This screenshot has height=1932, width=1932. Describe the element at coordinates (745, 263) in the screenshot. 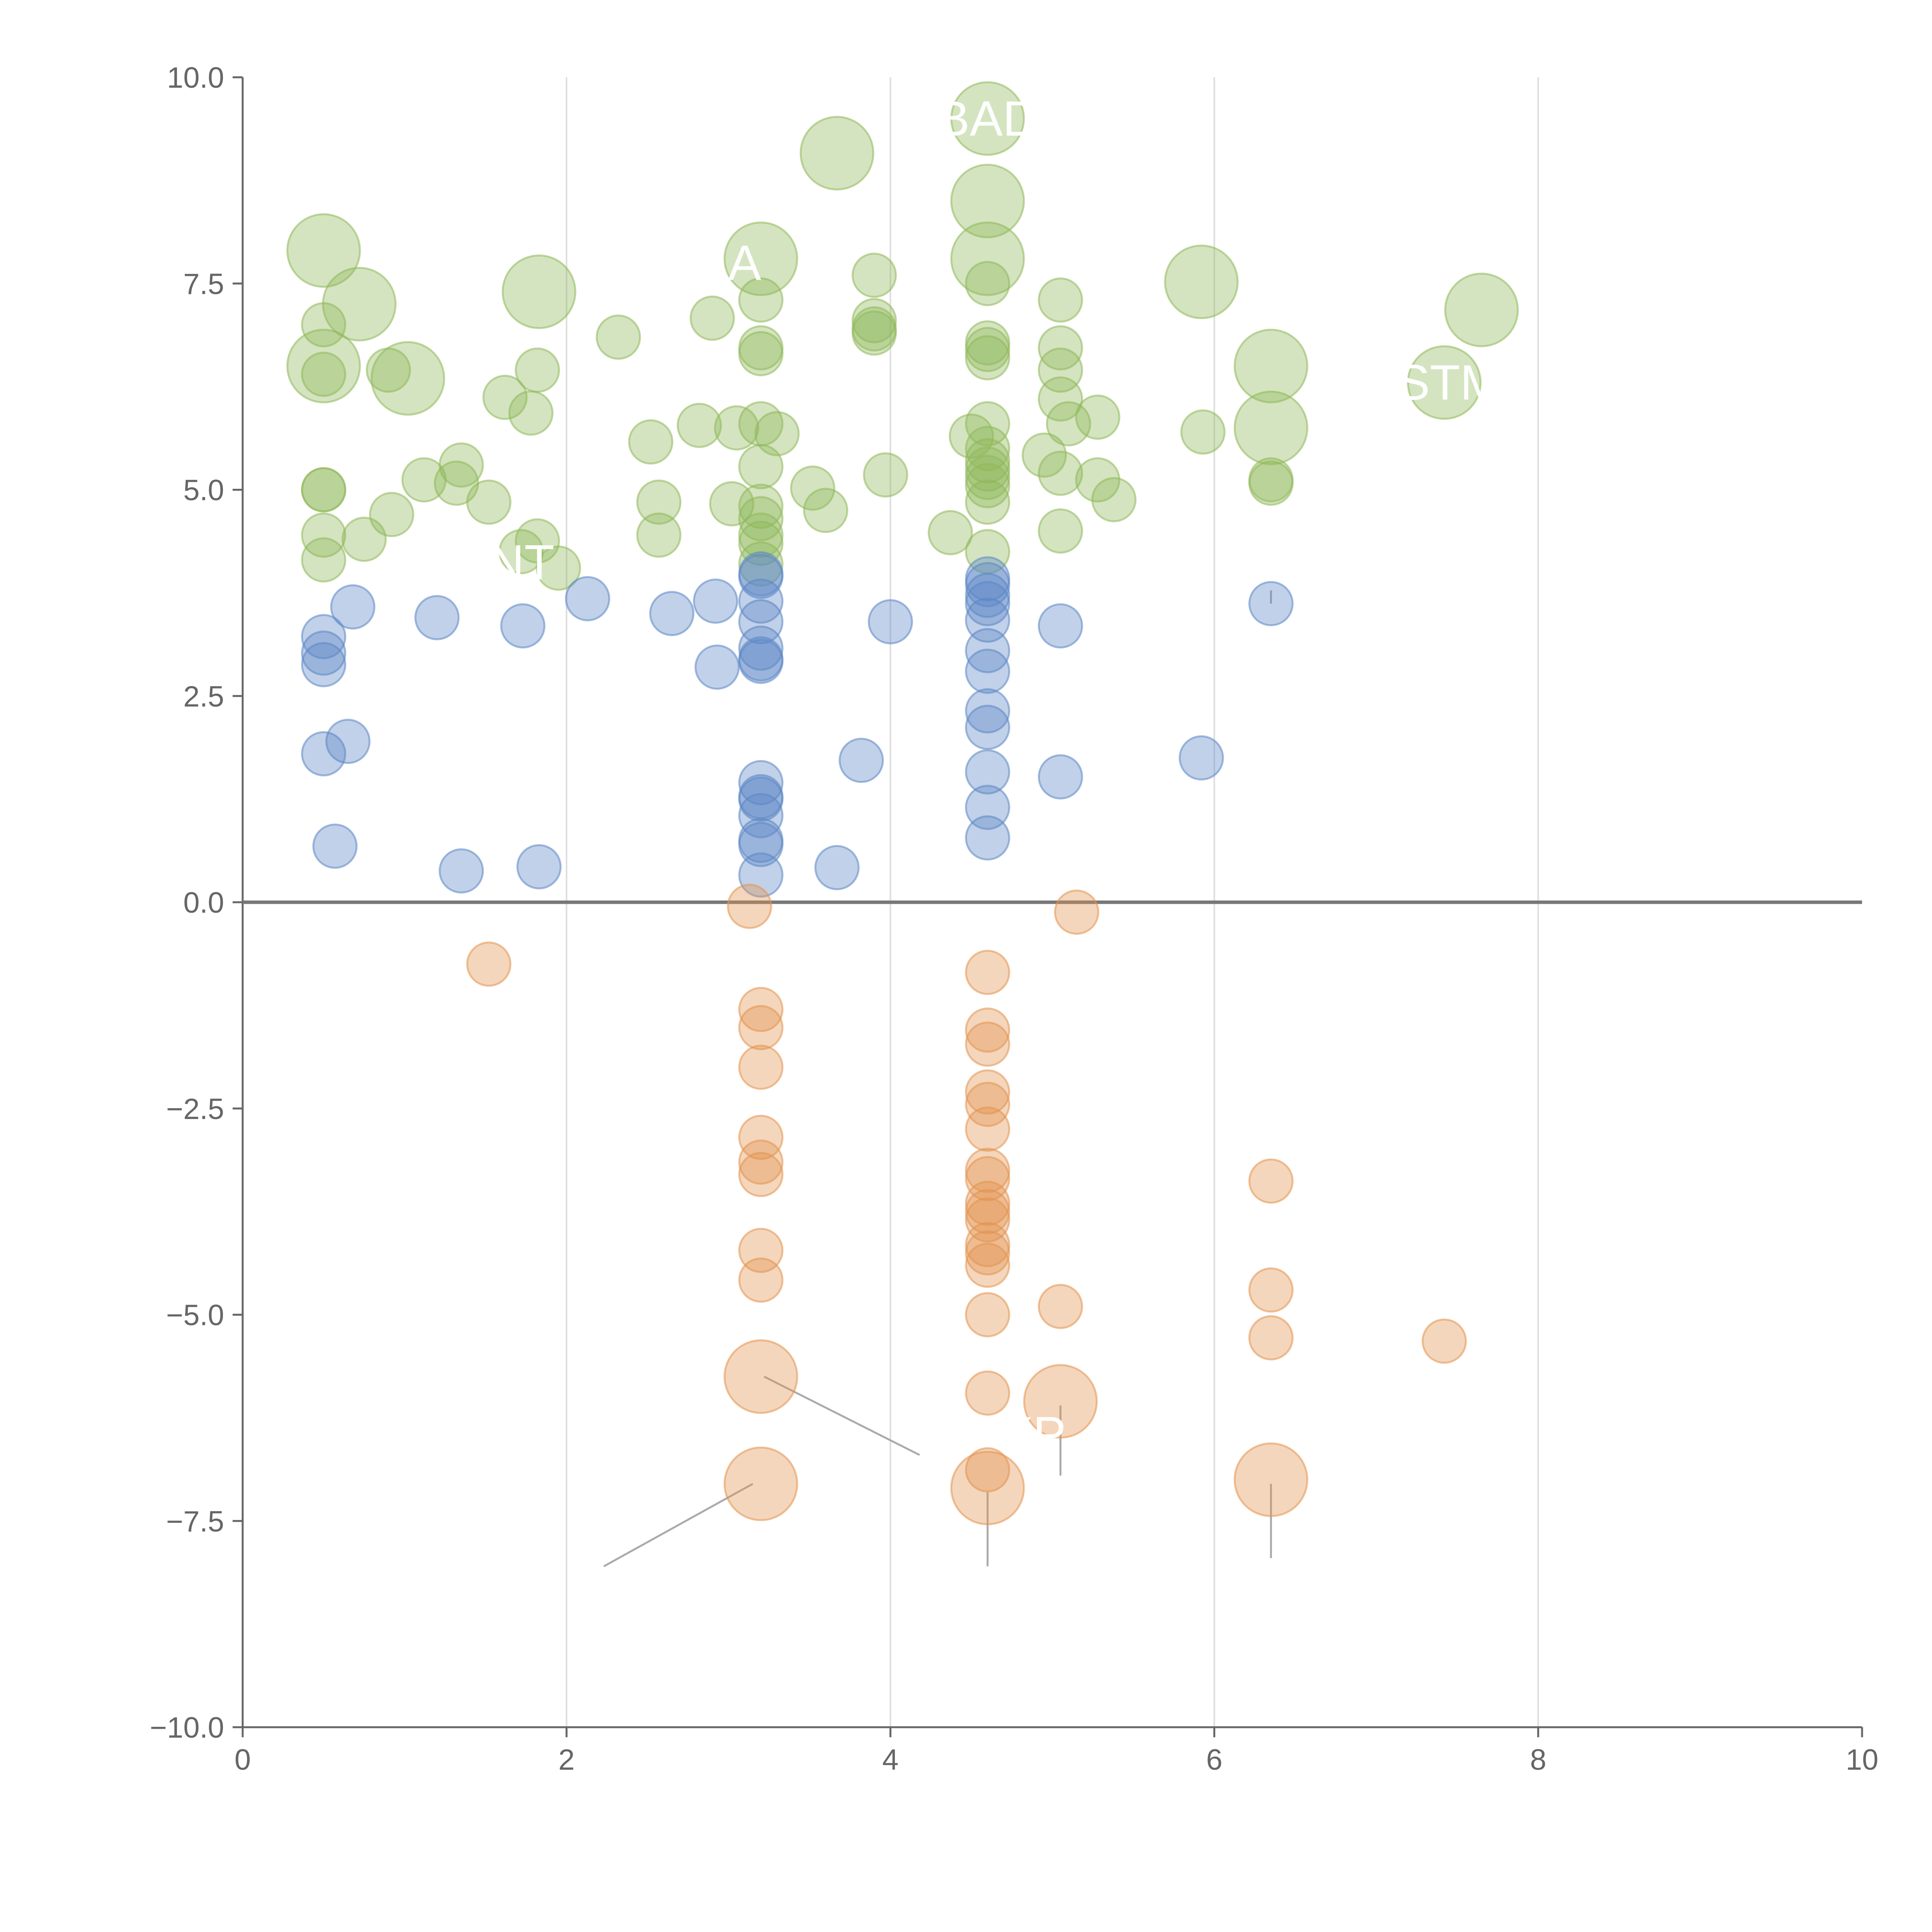

I see `point-annotation-1: A` at that location.